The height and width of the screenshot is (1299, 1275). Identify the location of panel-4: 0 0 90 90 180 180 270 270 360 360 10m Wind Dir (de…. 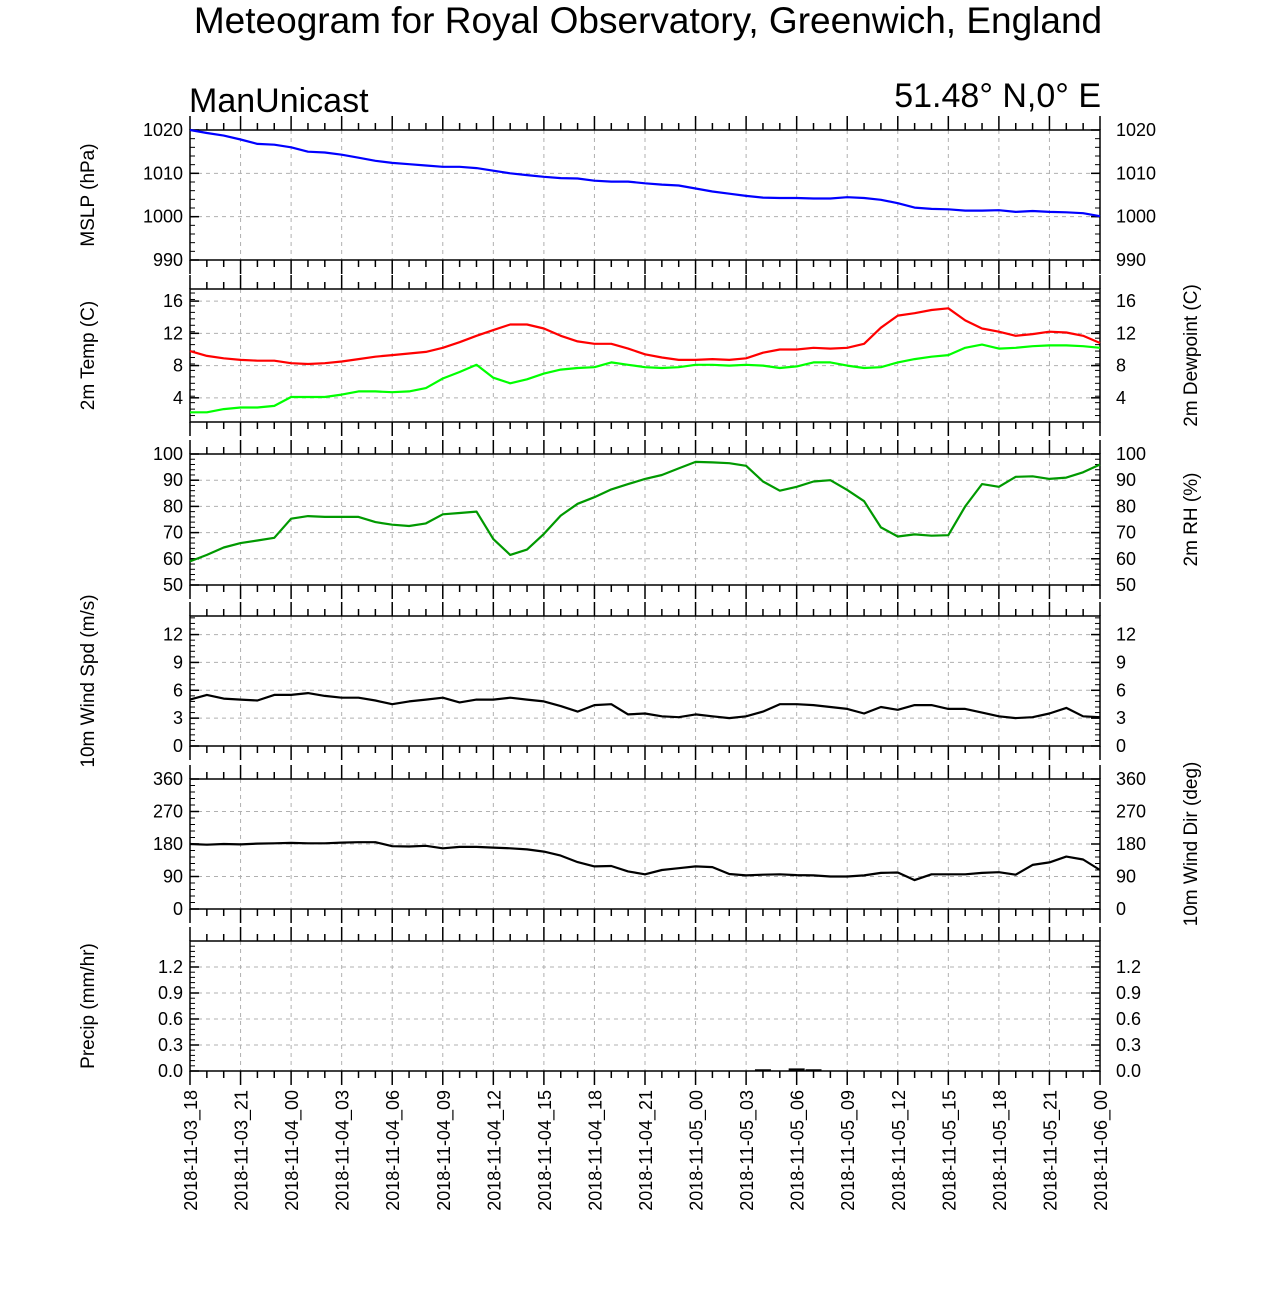
(677, 844).